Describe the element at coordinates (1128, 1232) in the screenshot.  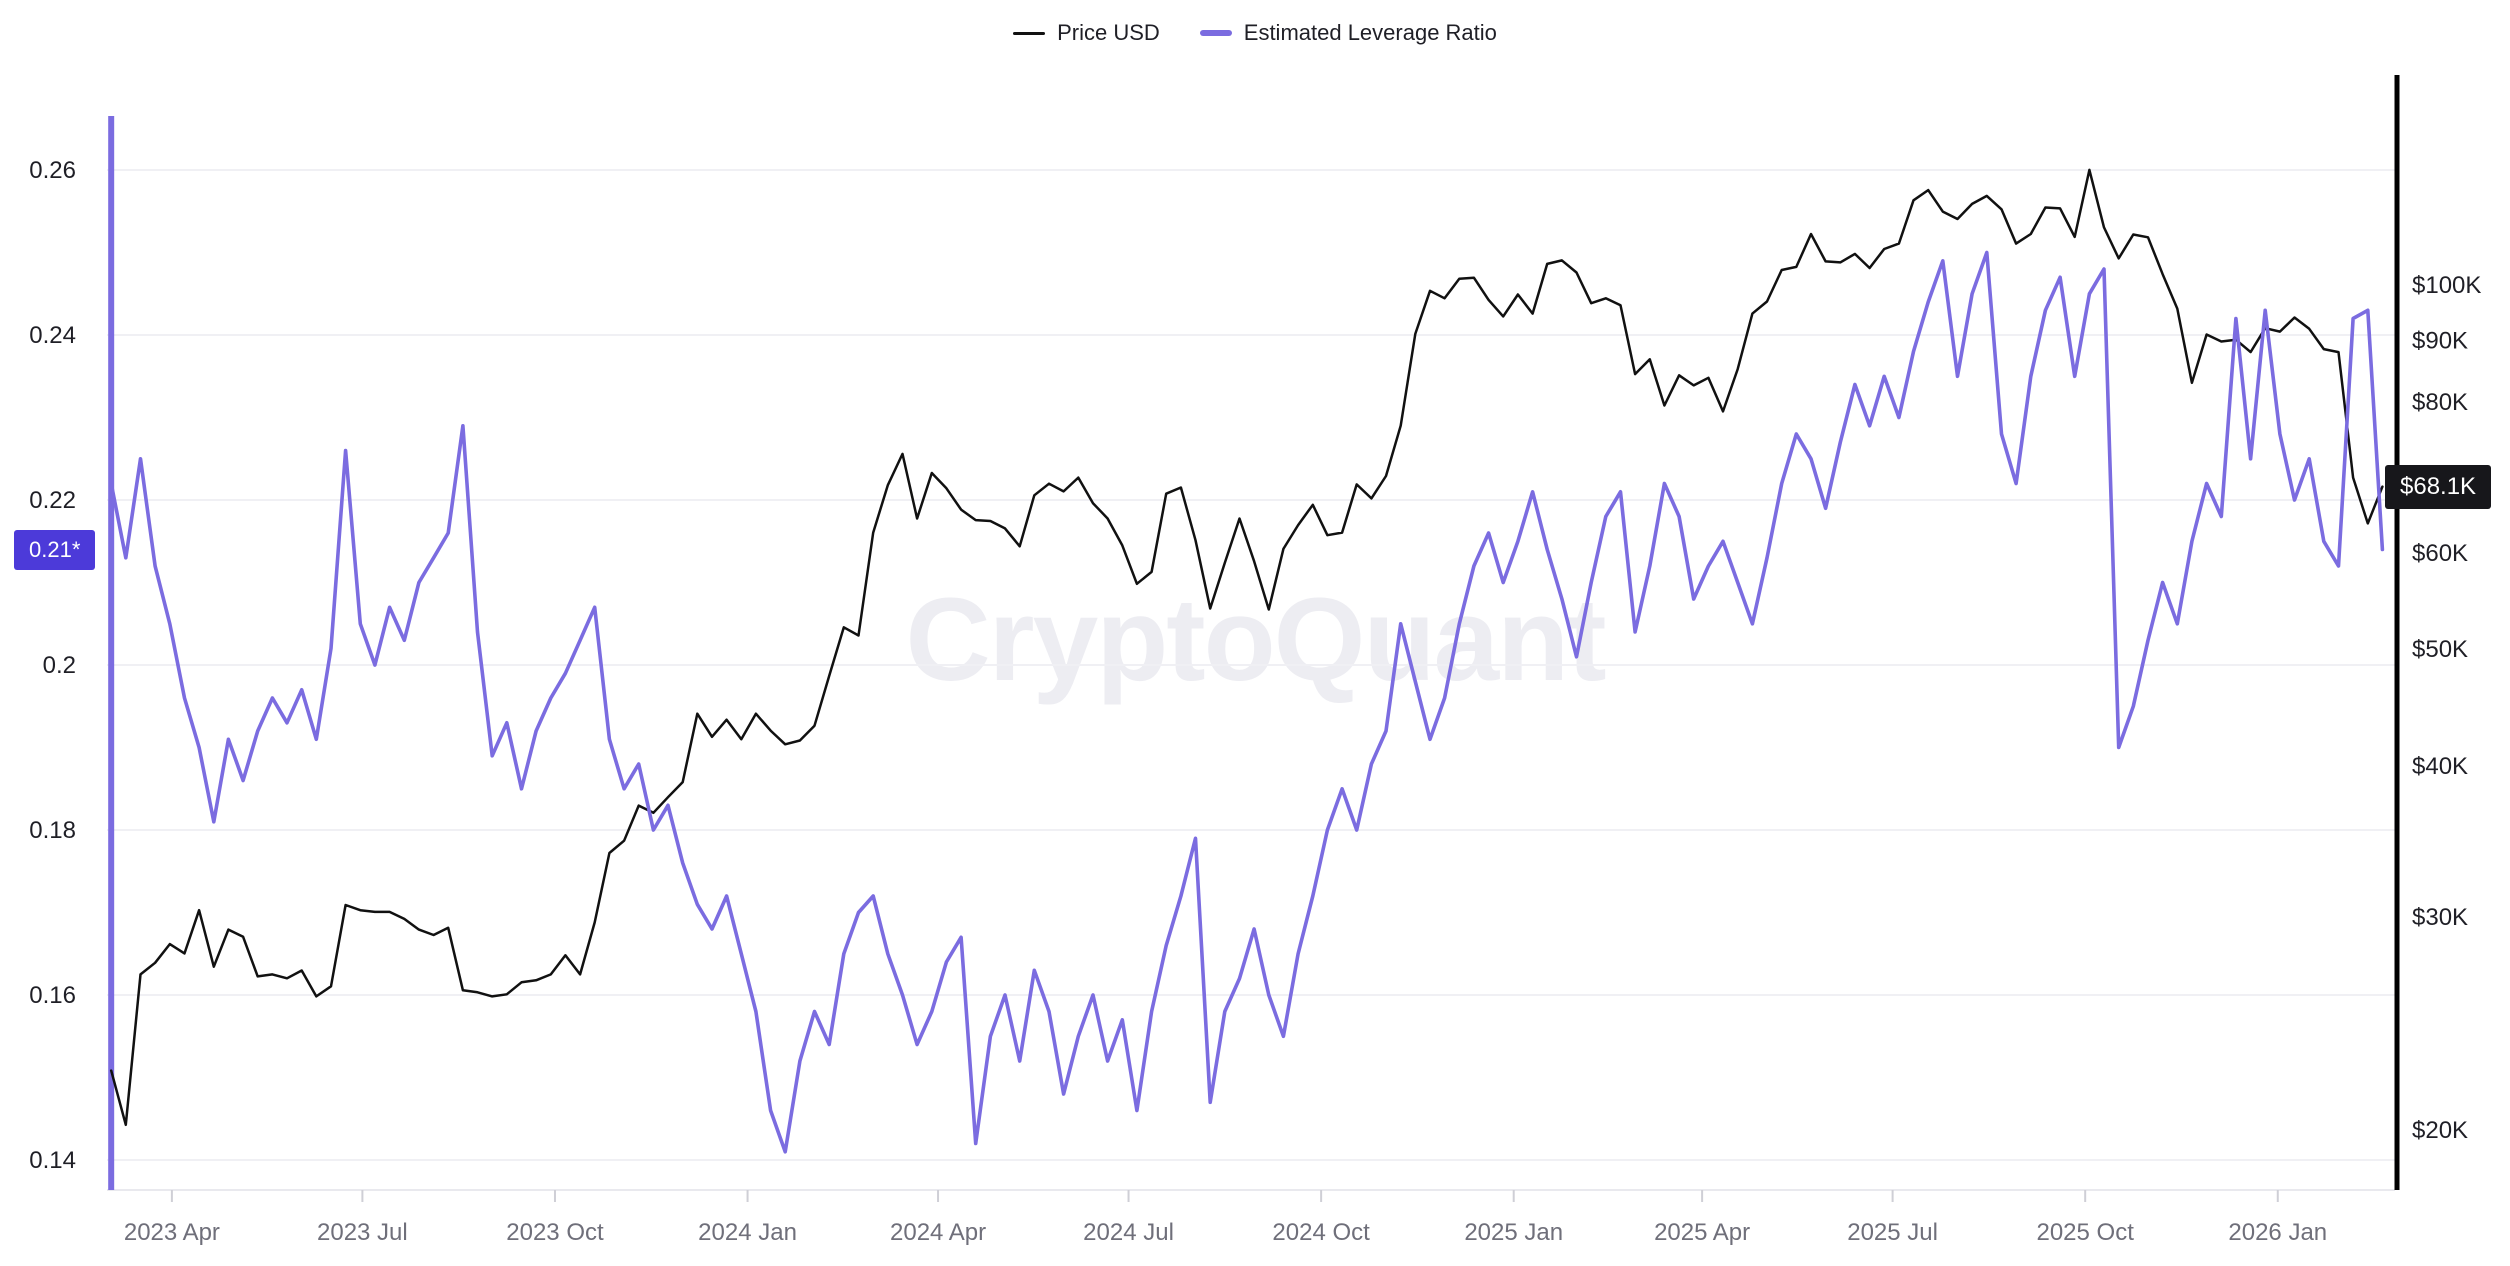
I see `x-axis-tick-label: 2024 Jul` at that location.